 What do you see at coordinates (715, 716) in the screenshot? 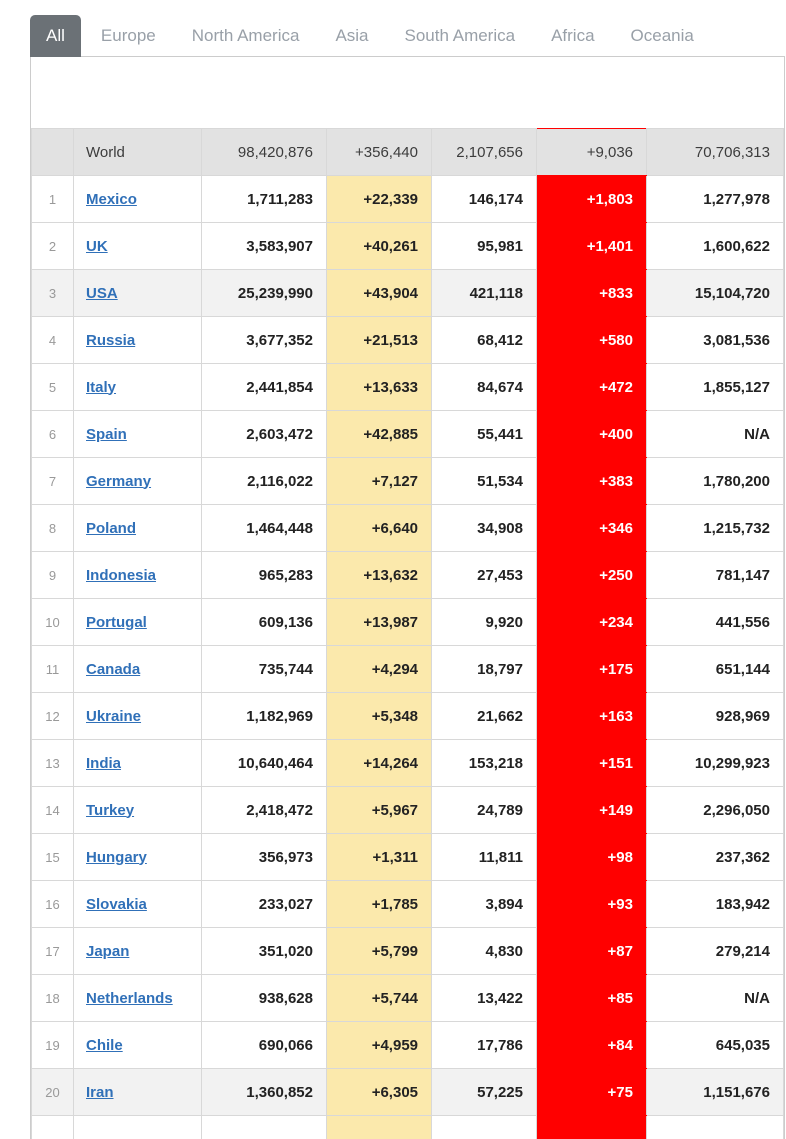
I see `recovered-cell: 928,969` at bounding box center [715, 716].